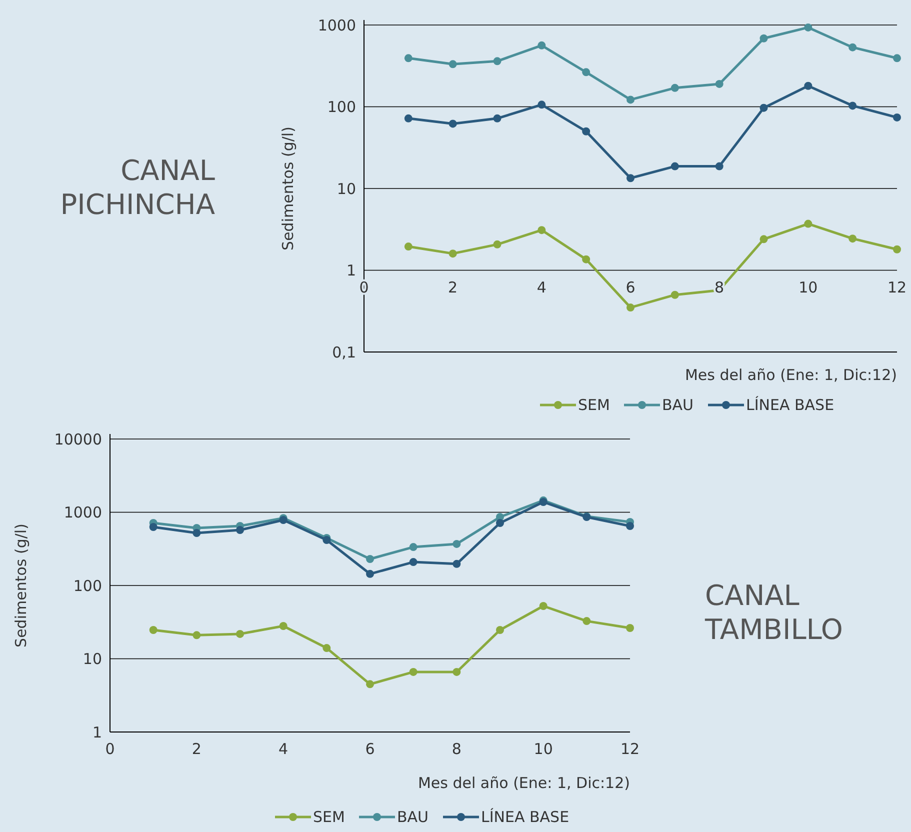  What do you see at coordinates (110, 749) in the screenshot?
I see `x-tick-label: 0` at bounding box center [110, 749].